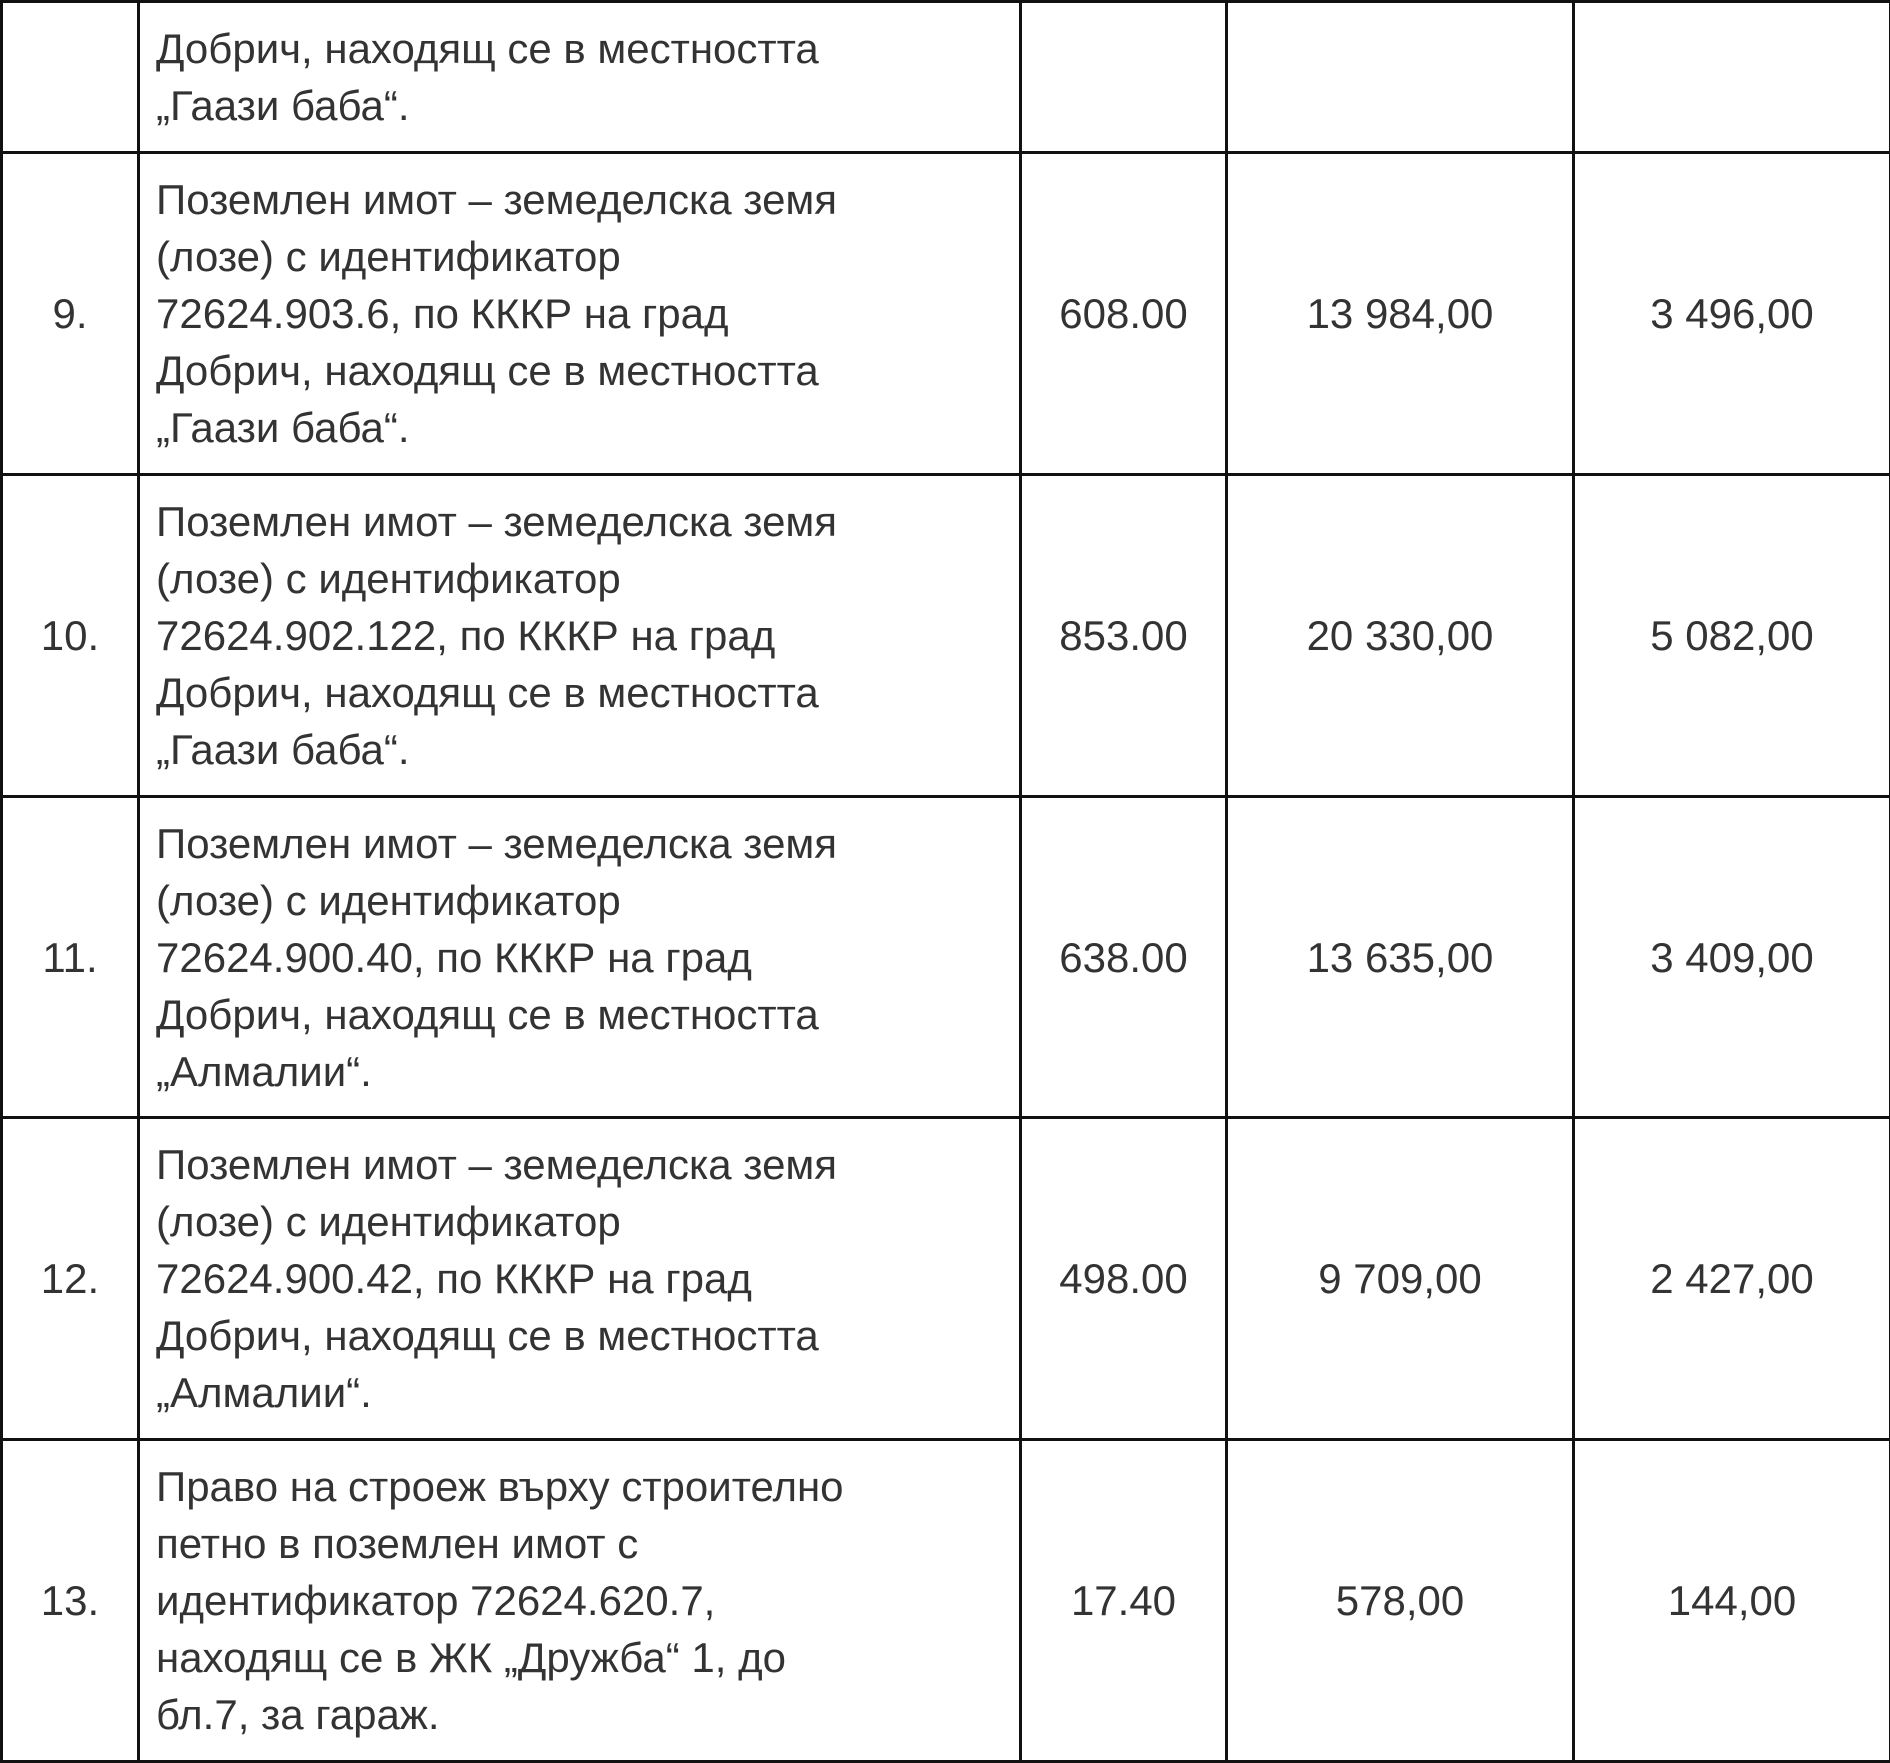 Image resolution: width=1890 pixels, height=1763 pixels. What do you see at coordinates (70, 1279) in the screenshot?
I see `row-number: 12.` at bounding box center [70, 1279].